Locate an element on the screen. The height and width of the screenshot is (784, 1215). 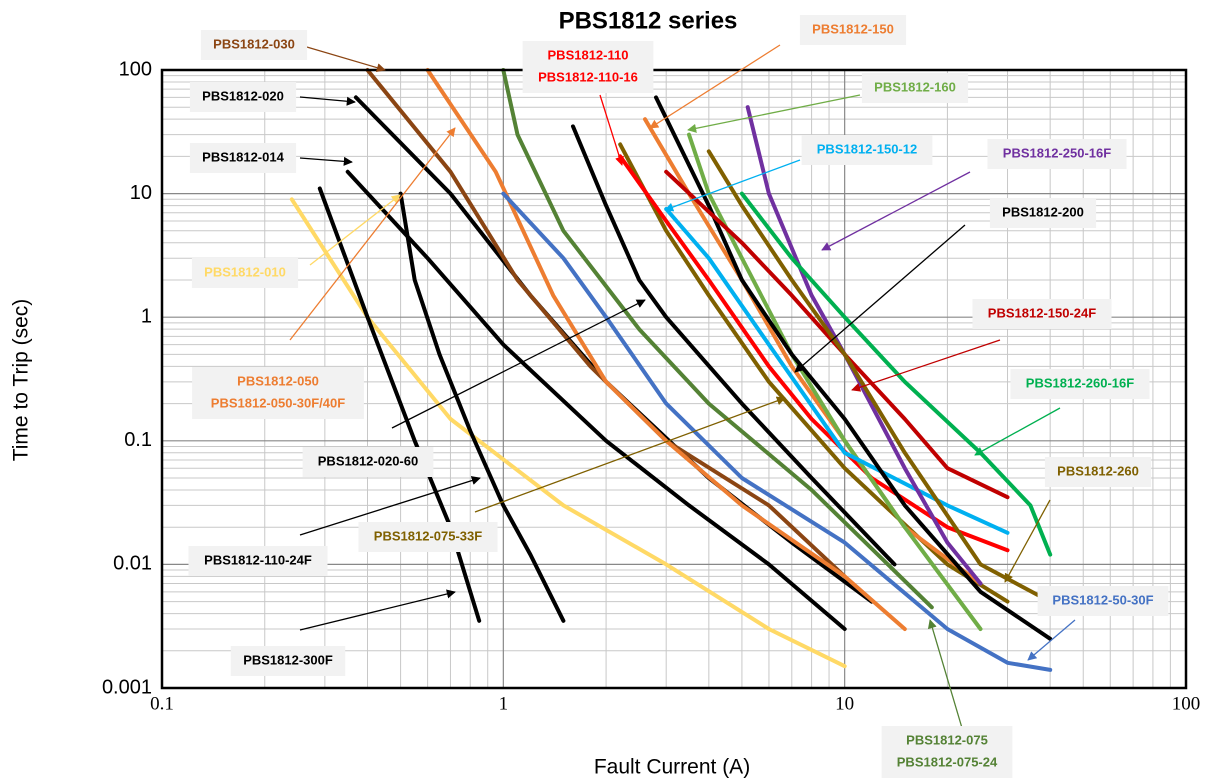
annotation-text: PBS1812-260-16F is located at coordinates (1080, 382).